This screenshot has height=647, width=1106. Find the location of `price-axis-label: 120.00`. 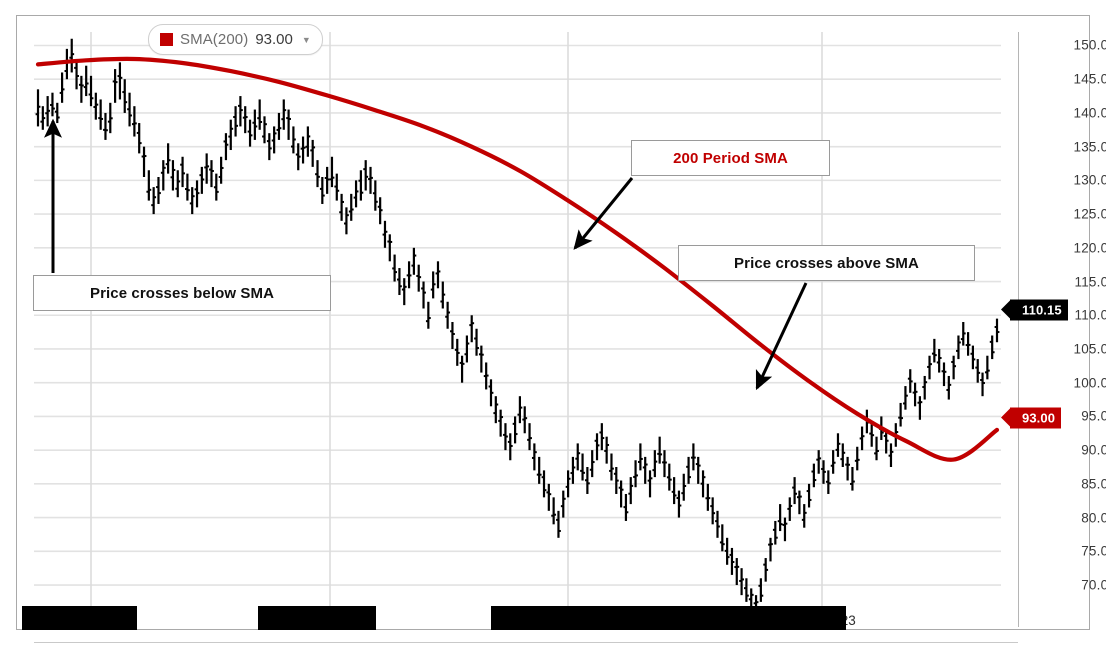

price-axis-label: 120.00 is located at coordinates (1089, 248).